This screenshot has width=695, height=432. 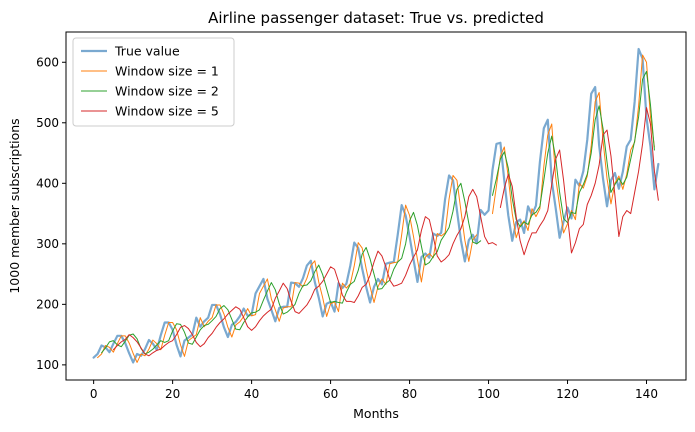 I want to click on y-tick-label: 400, so click(x=47, y=183).